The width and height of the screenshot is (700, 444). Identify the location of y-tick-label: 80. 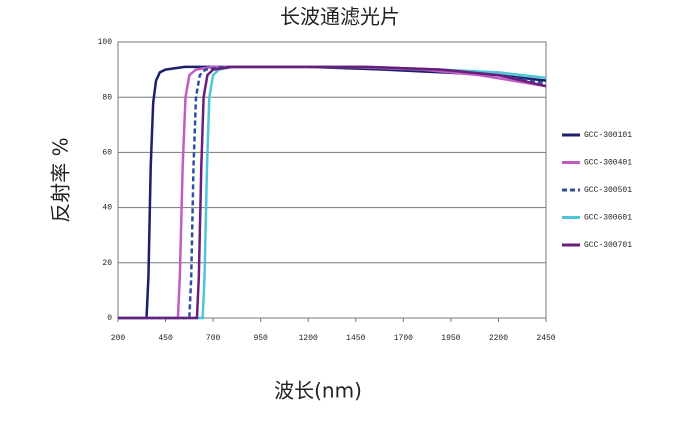
(107, 97).